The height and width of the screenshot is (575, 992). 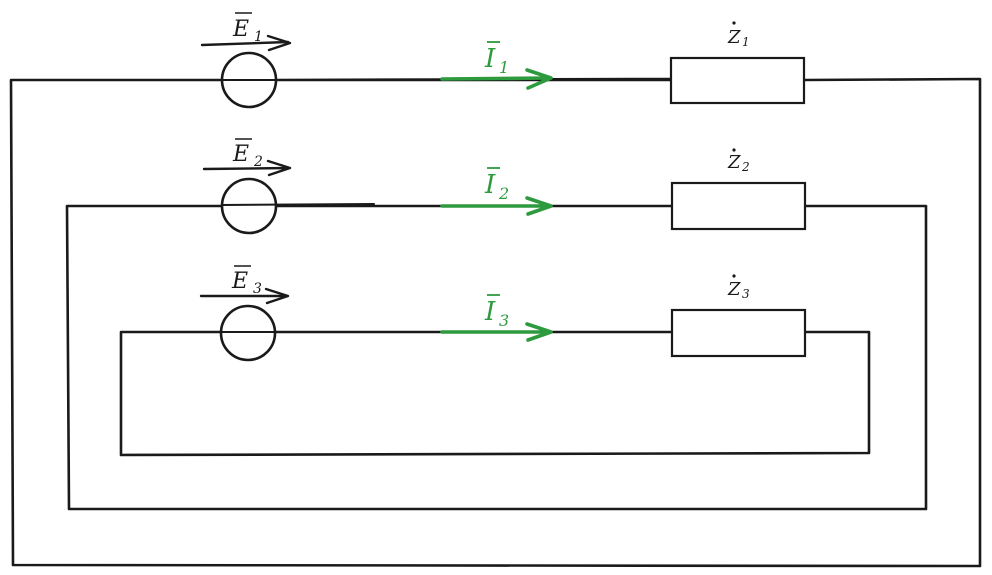 I want to click on impedance-label-3: Z 3, so click(x=738, y=287).